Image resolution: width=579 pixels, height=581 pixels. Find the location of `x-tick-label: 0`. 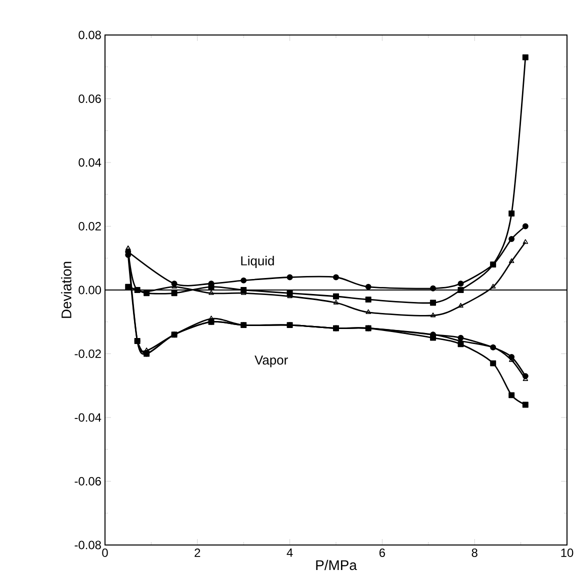

x-tick-label: 0 is located at coordinates (105, 552).